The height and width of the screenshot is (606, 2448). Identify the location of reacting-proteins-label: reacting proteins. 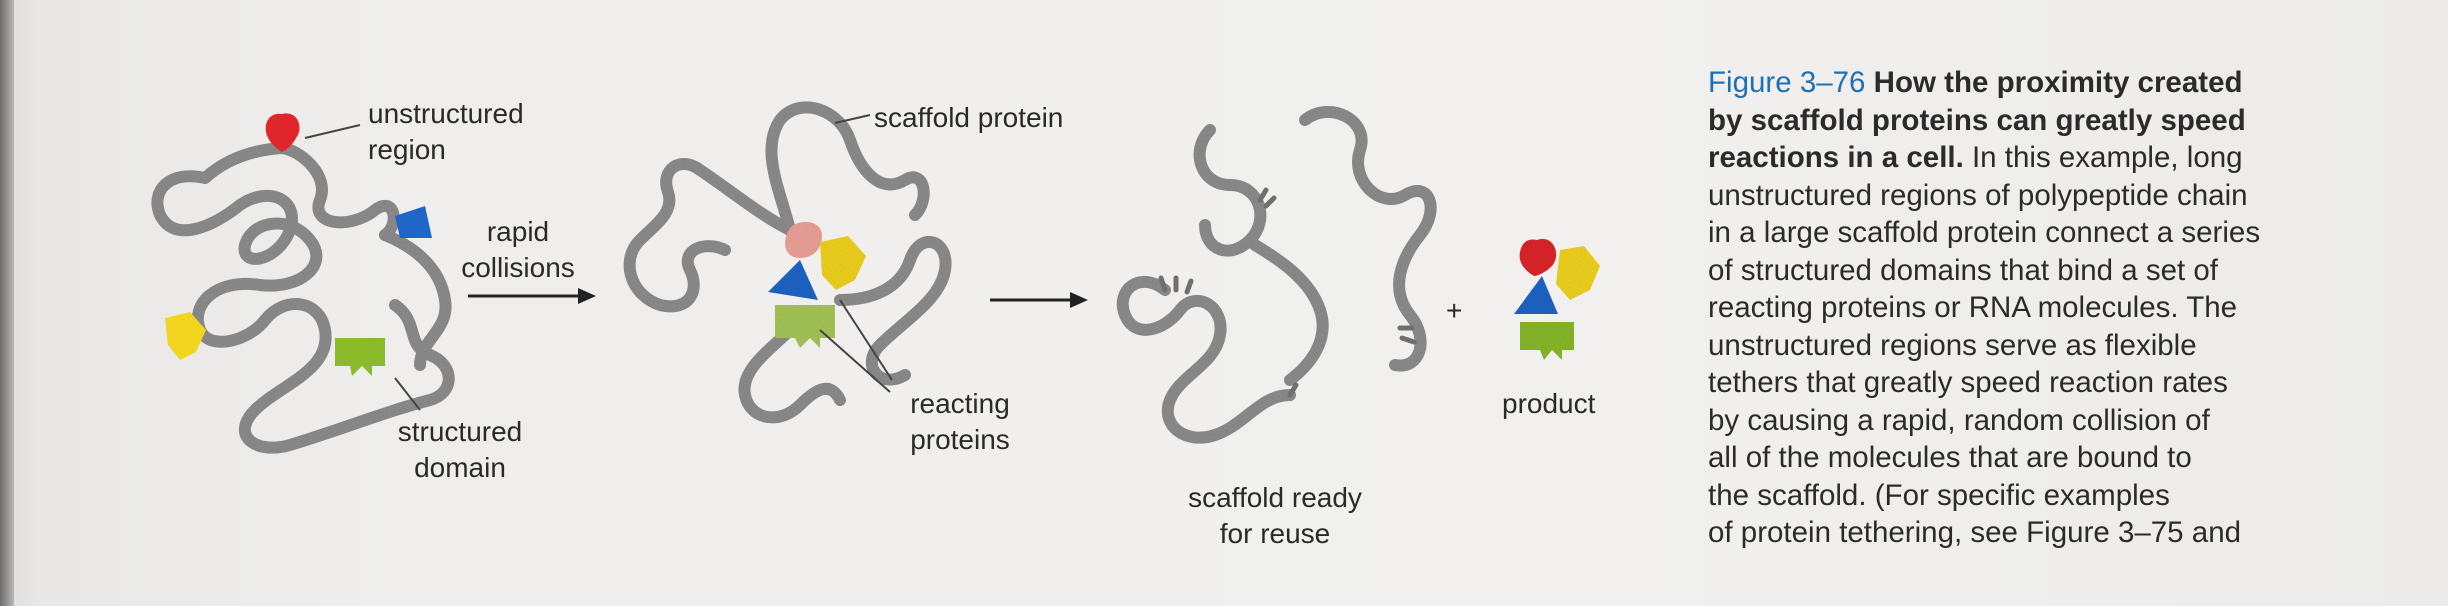
(960, 422).